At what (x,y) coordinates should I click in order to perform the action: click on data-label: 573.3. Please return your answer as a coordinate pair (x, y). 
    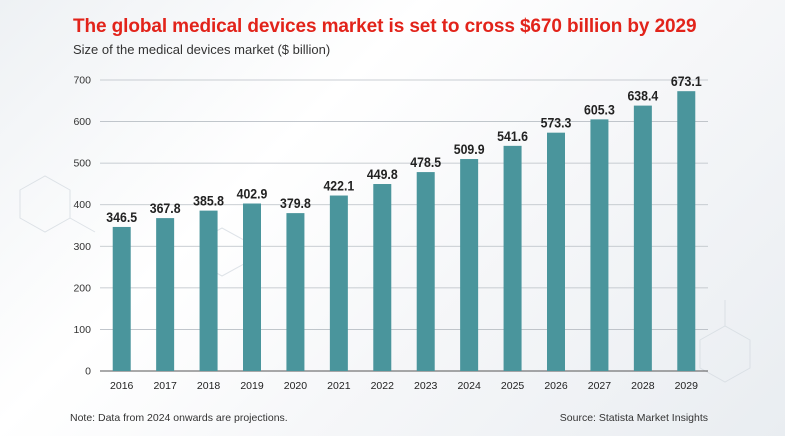
    Looking at the image, I should click on (556, 123).